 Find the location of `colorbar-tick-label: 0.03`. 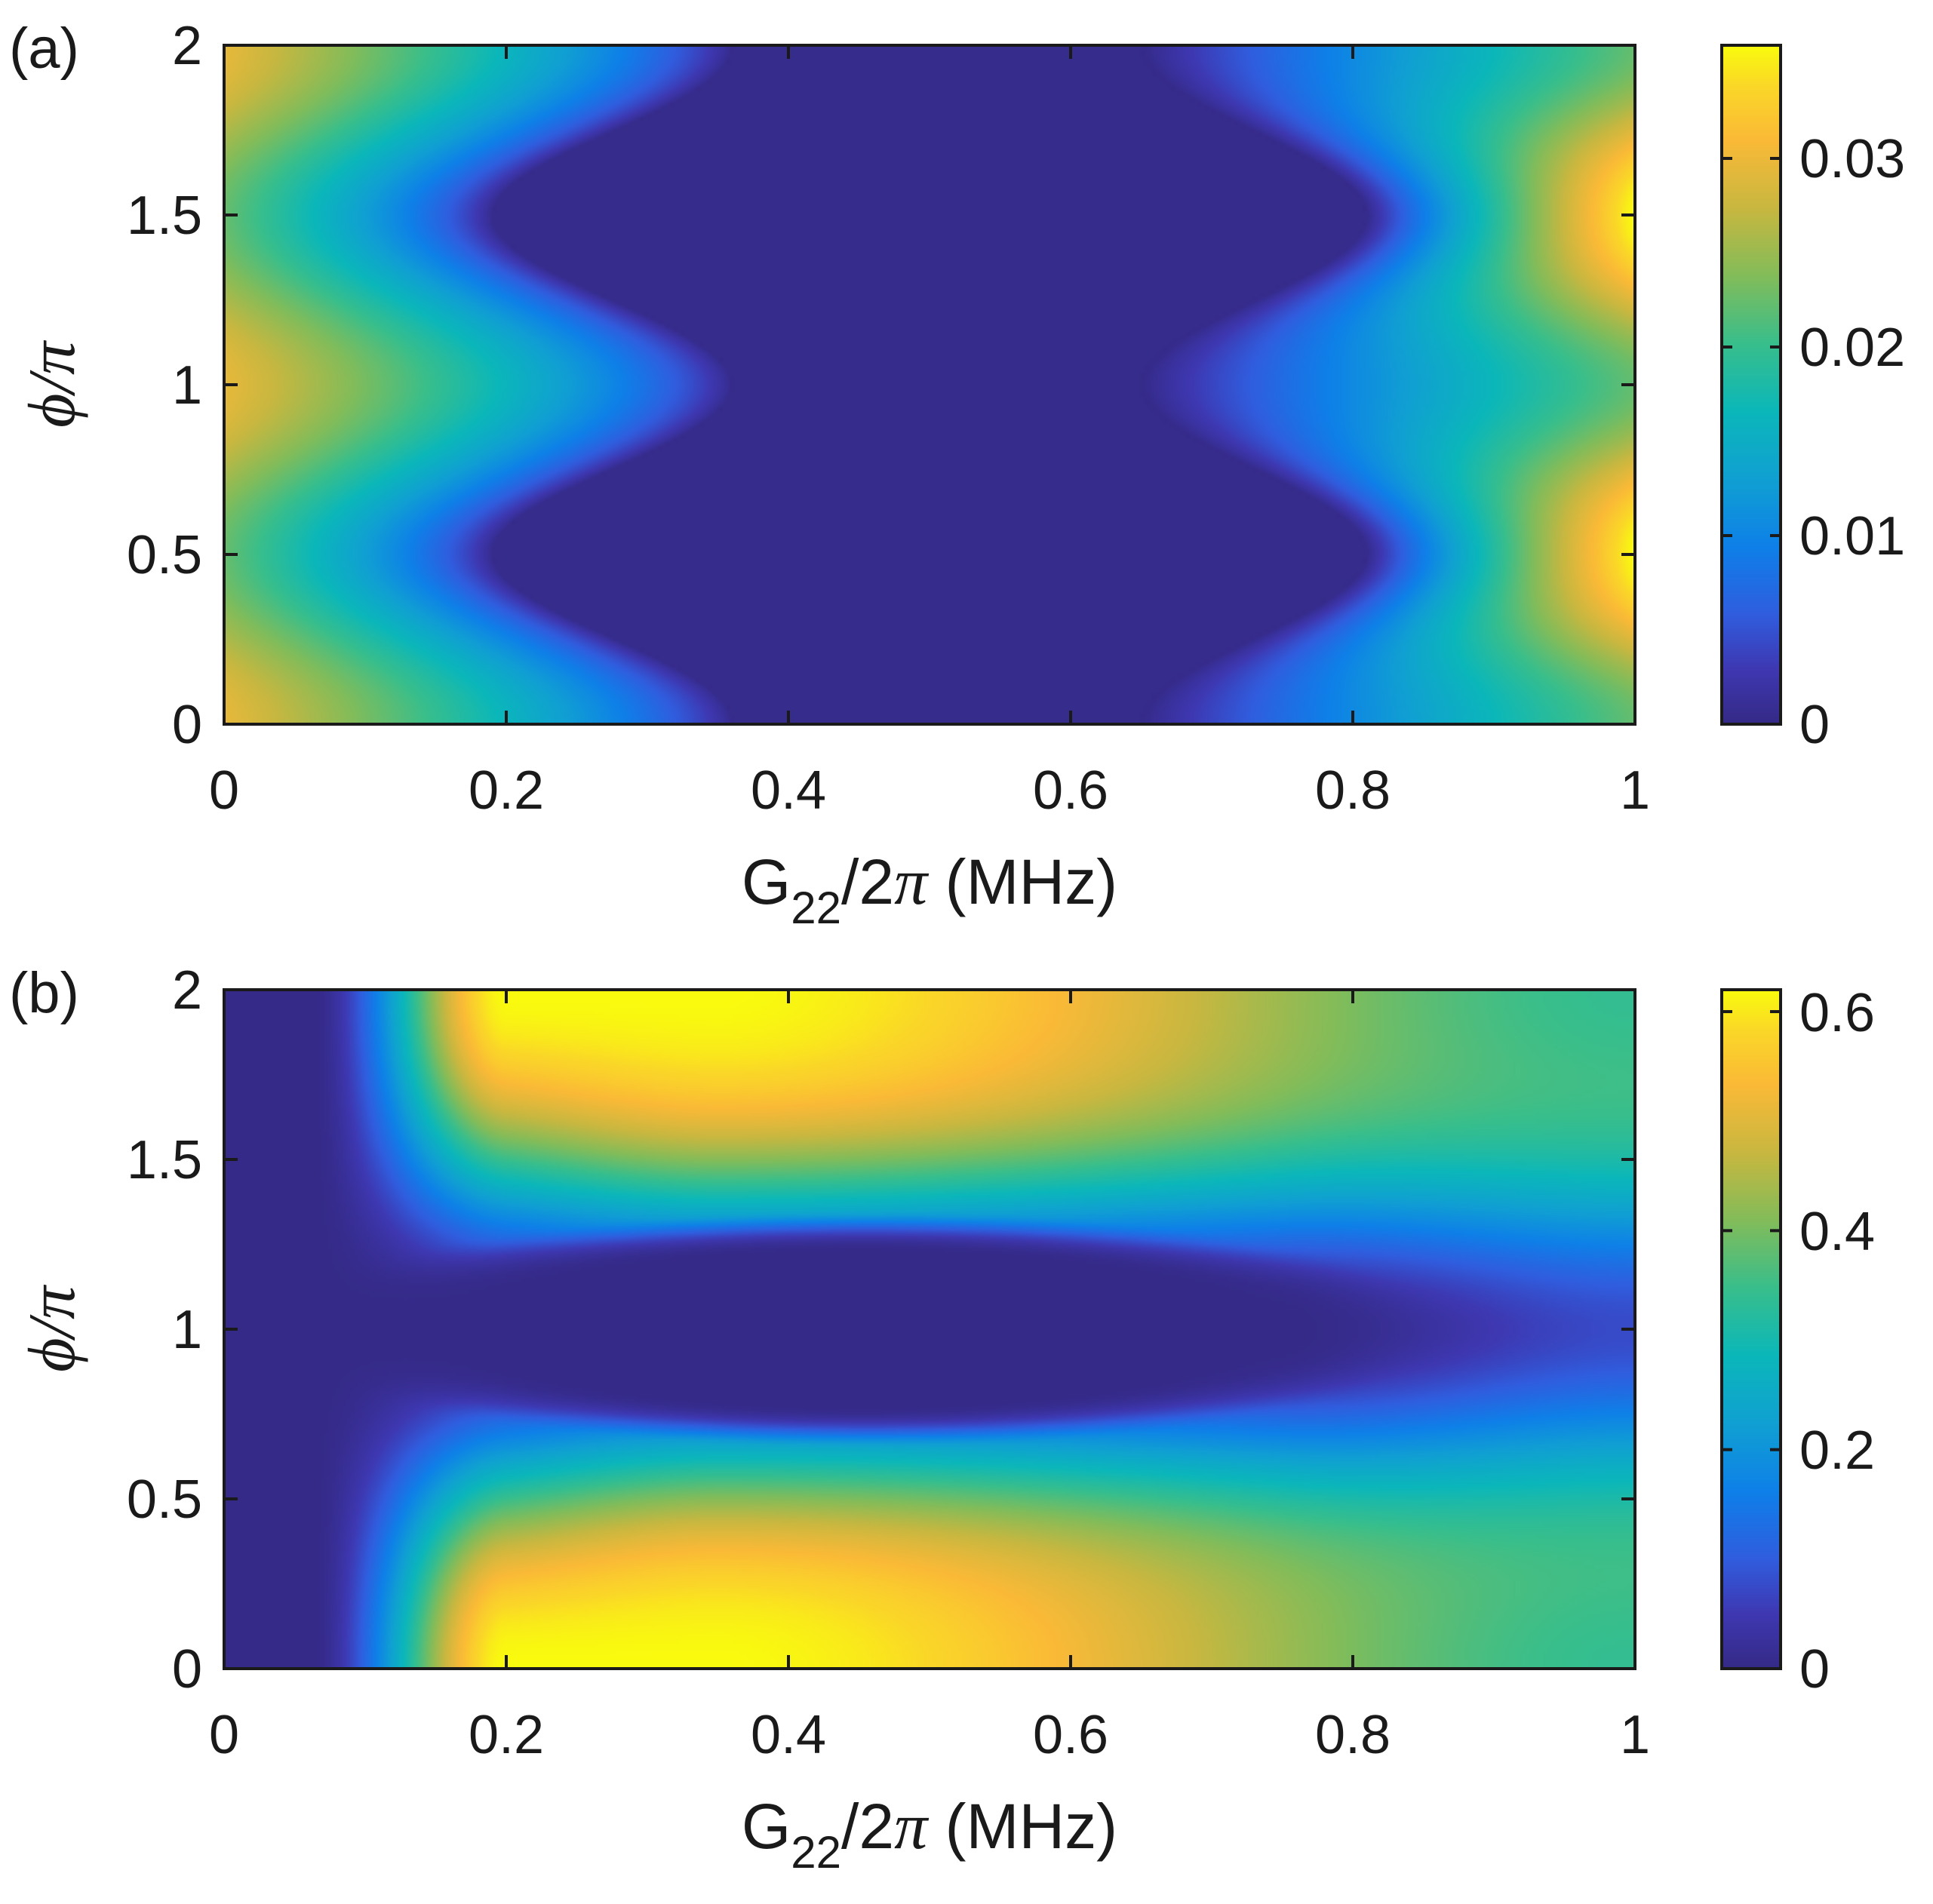

colorbar-tick-label: 0.03 is located at coordinates (1852, 159).